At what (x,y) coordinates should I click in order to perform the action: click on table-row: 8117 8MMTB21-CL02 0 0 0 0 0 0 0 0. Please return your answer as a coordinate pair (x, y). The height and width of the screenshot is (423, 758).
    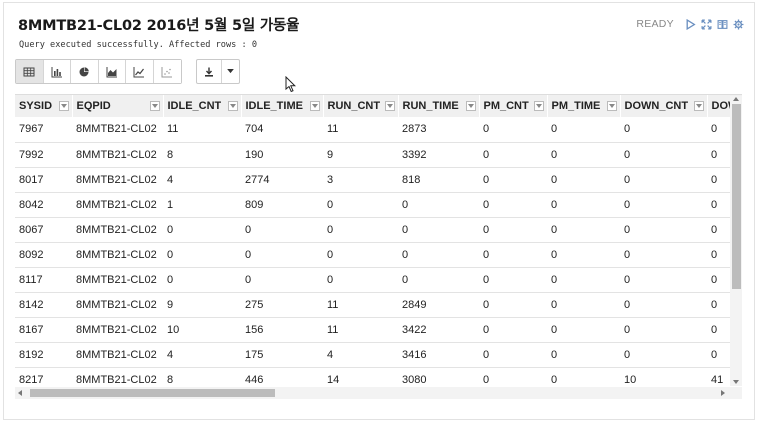
    Looking at the image, I should click on (378, 280).